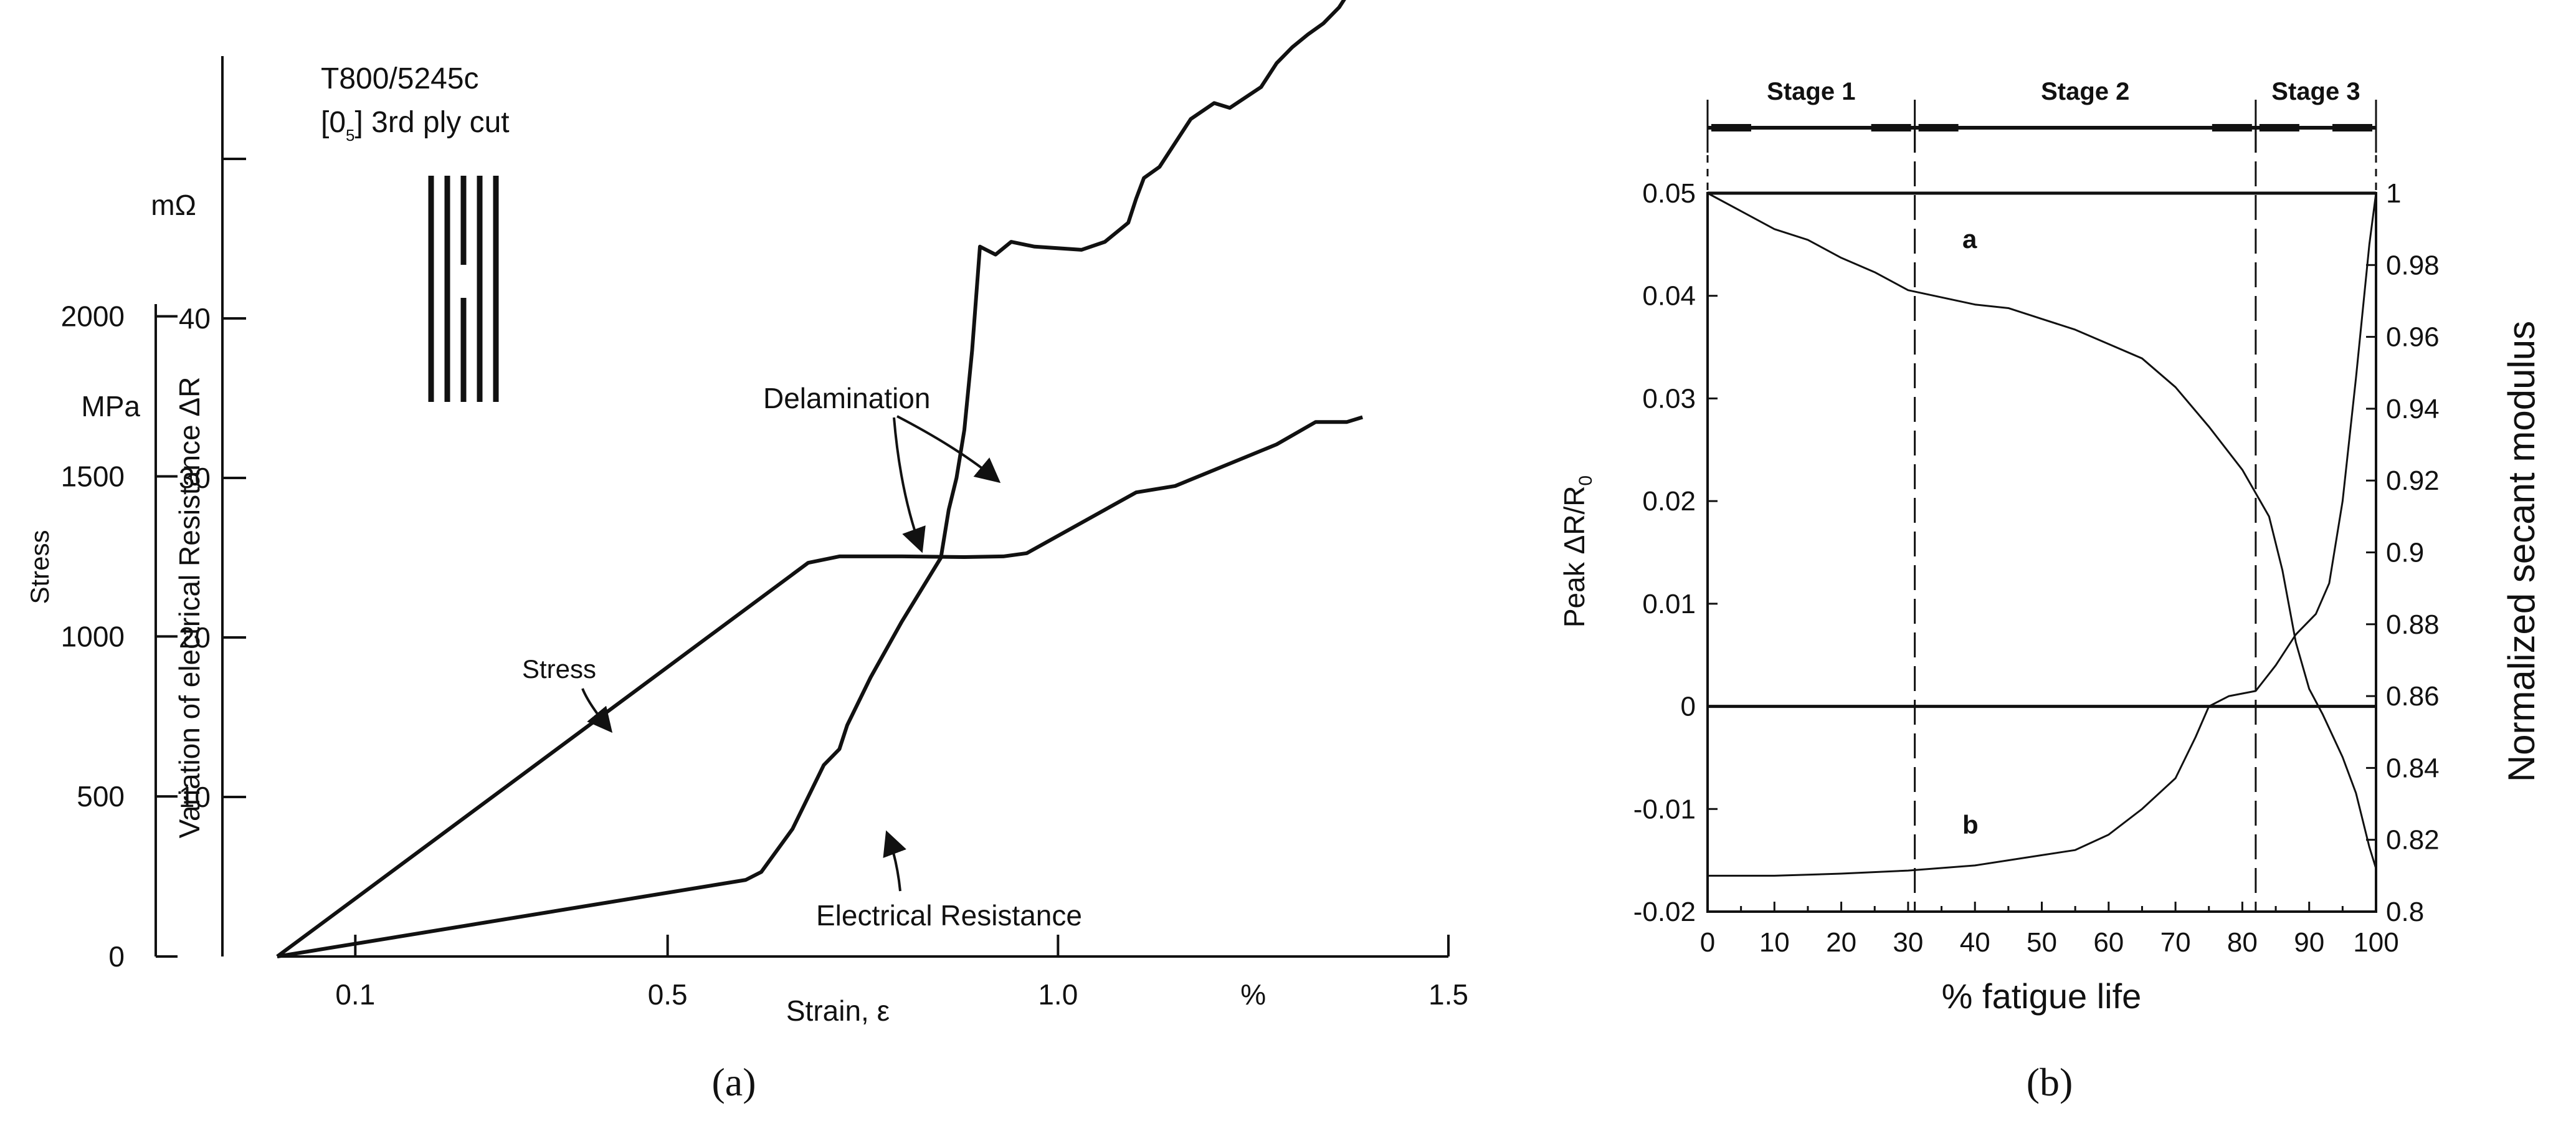  Describe the element at coordinates (93, 316) in the screenshot. I see `panel-a-stress-tick-label: 2000` at that location.